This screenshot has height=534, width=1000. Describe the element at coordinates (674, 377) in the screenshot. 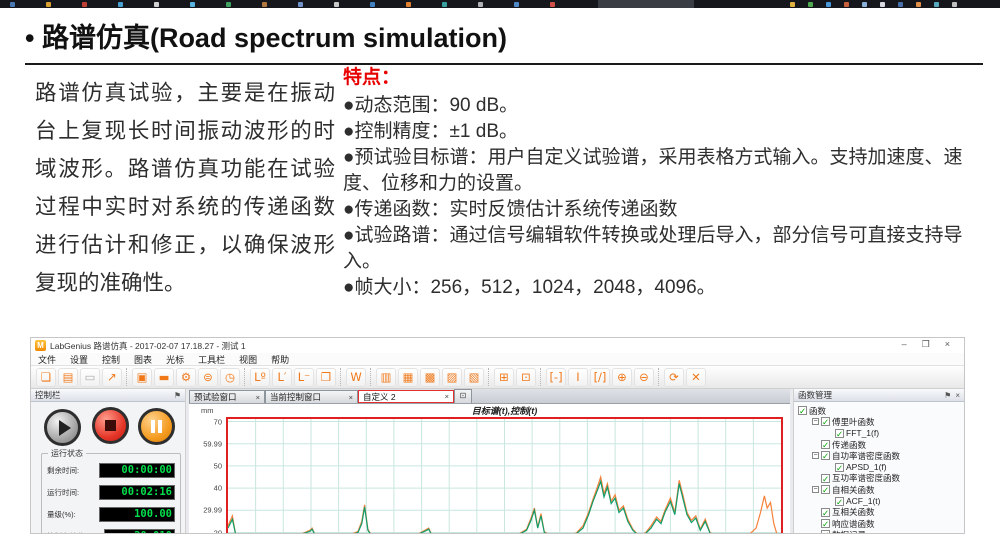

I see `refresh-icon: ⟳` at that location.